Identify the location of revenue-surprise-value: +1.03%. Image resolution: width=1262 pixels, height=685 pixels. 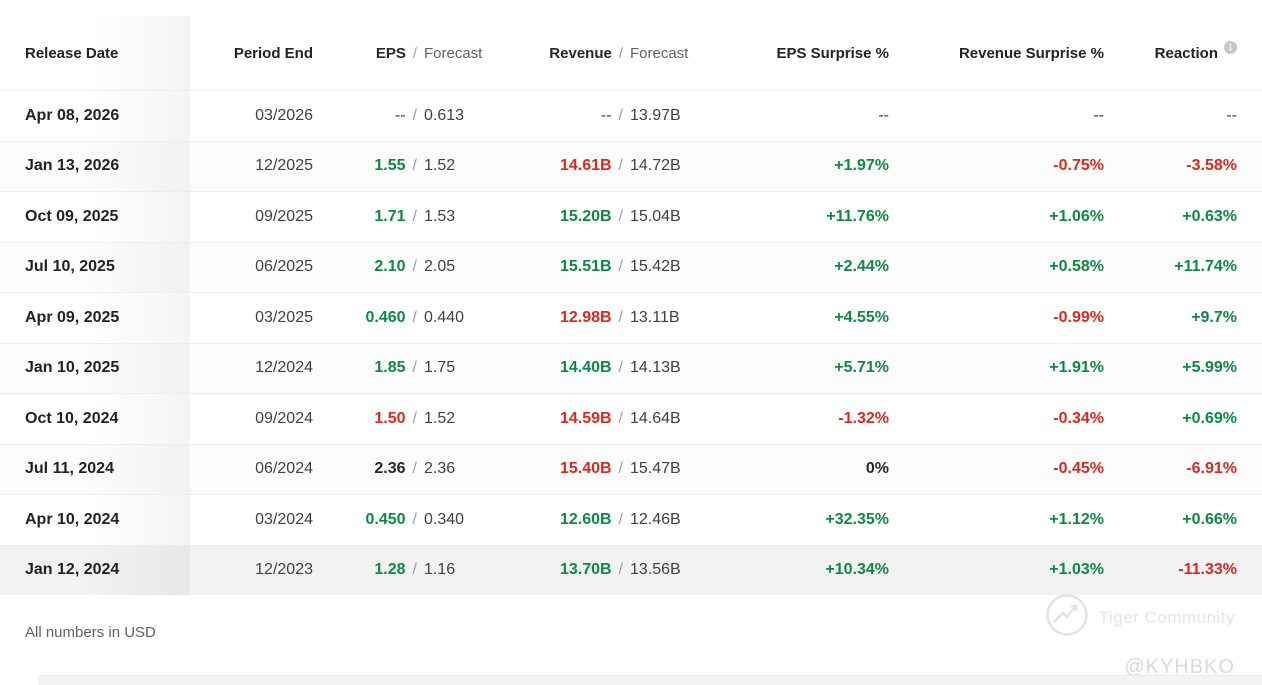
(1076, 570).